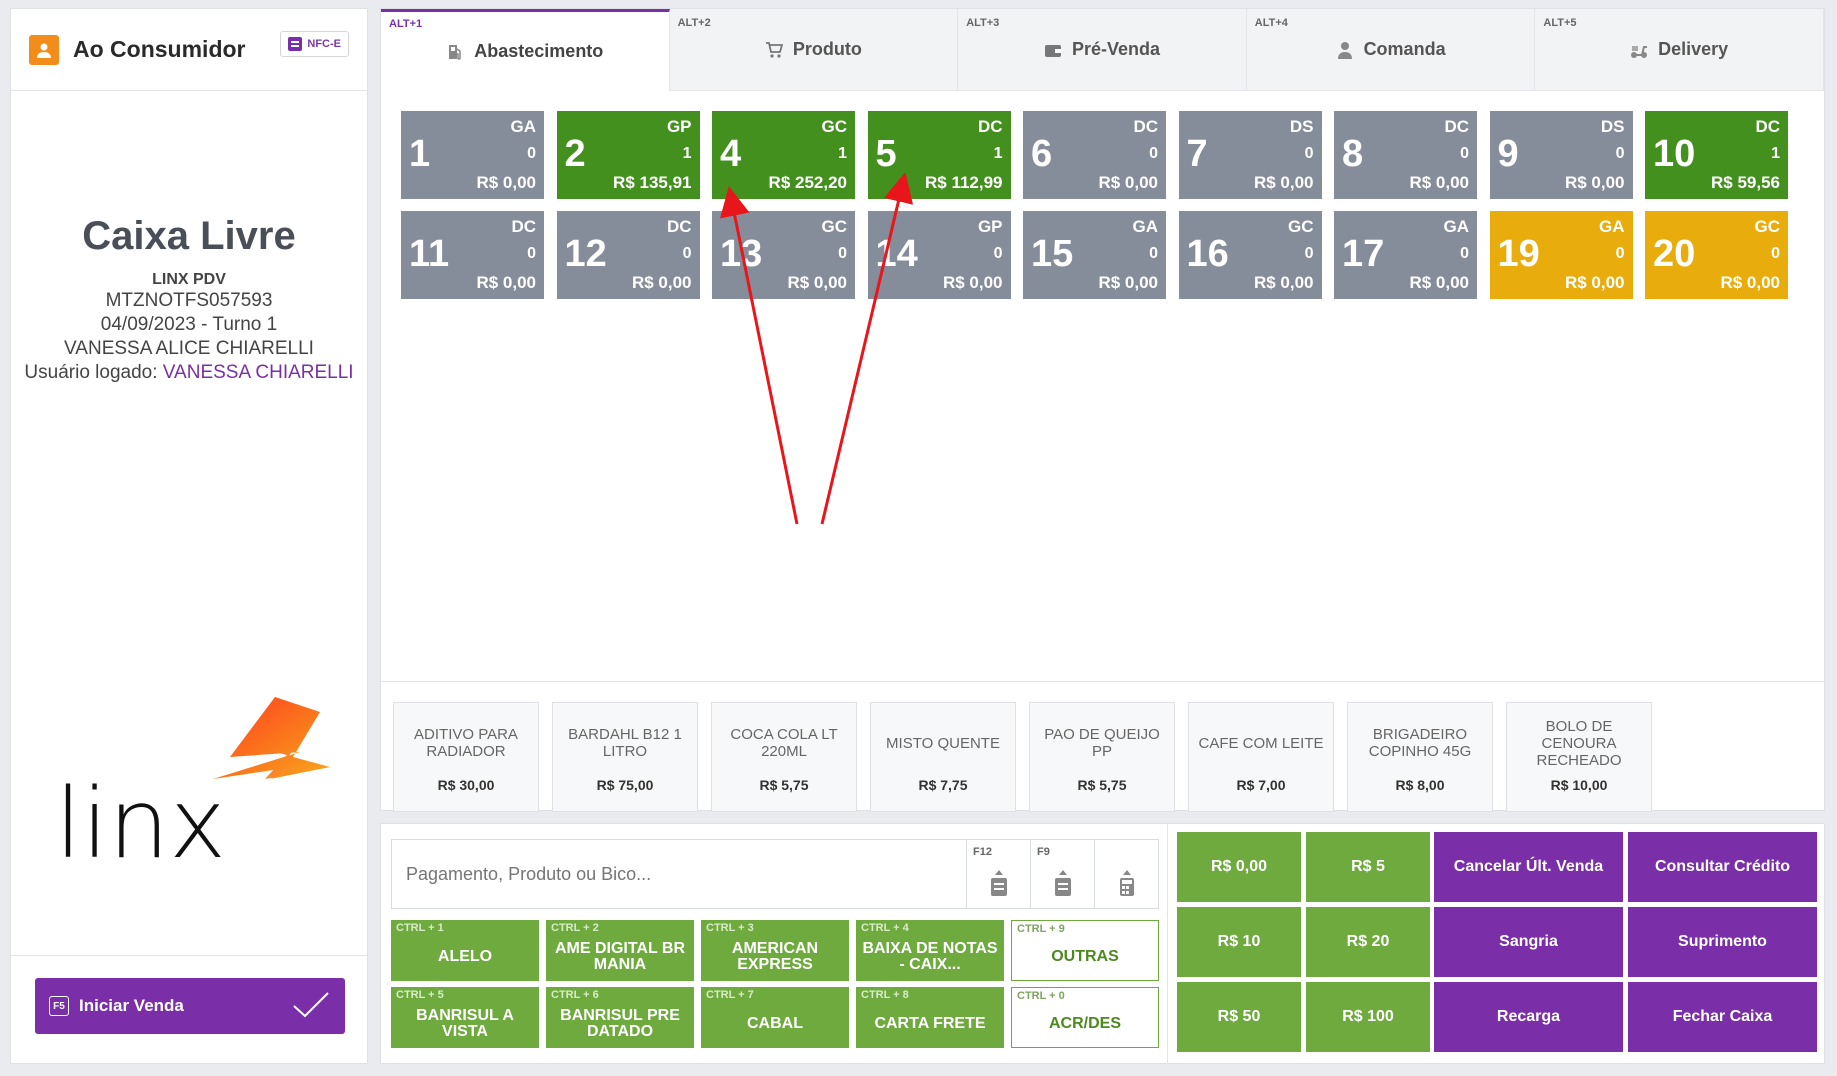  Describe the element at coordinates (466, 757) in the screenshot. I see `product-aditivo-para-radiador: ADITIVO PARA RADIADOR R$ 30,00` at that location.